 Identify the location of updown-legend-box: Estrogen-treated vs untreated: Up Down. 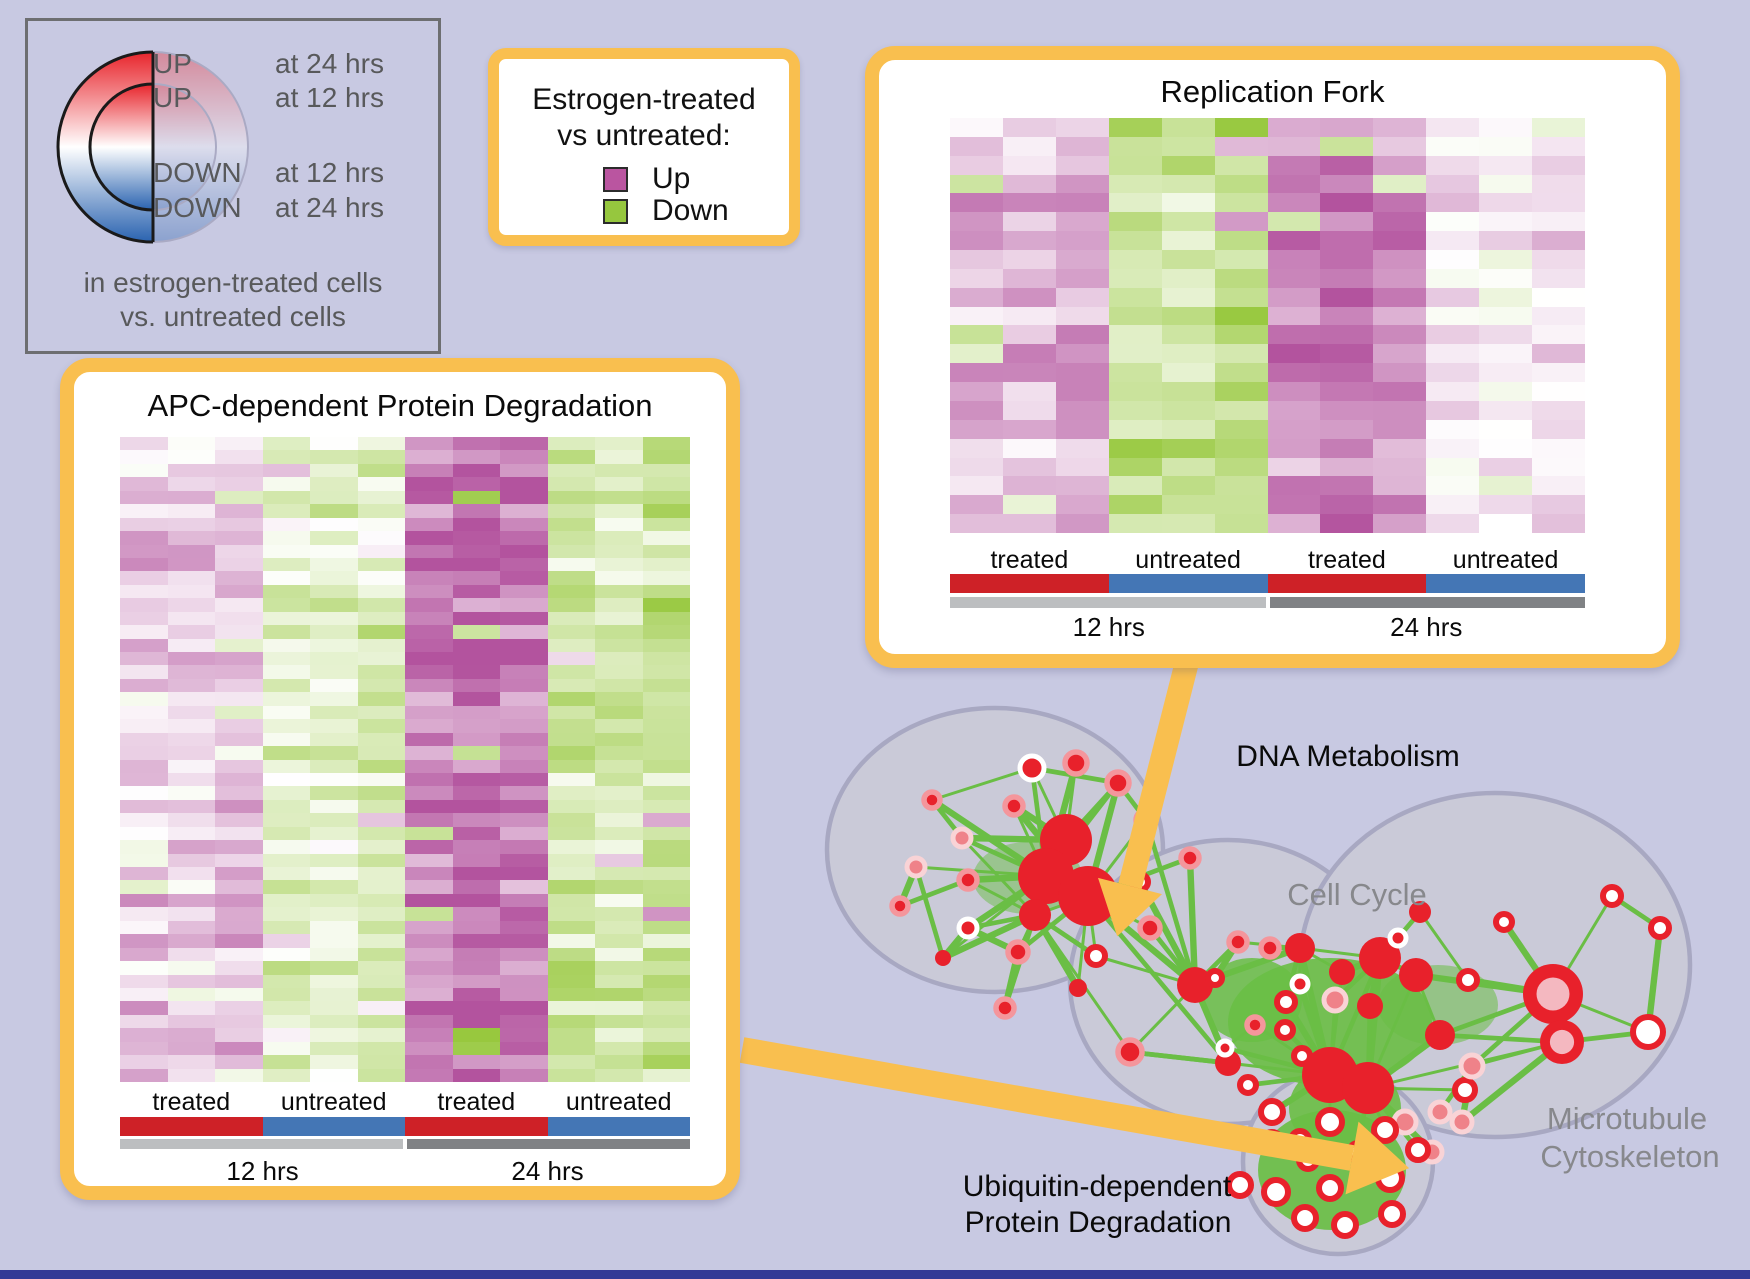
(644, 147).